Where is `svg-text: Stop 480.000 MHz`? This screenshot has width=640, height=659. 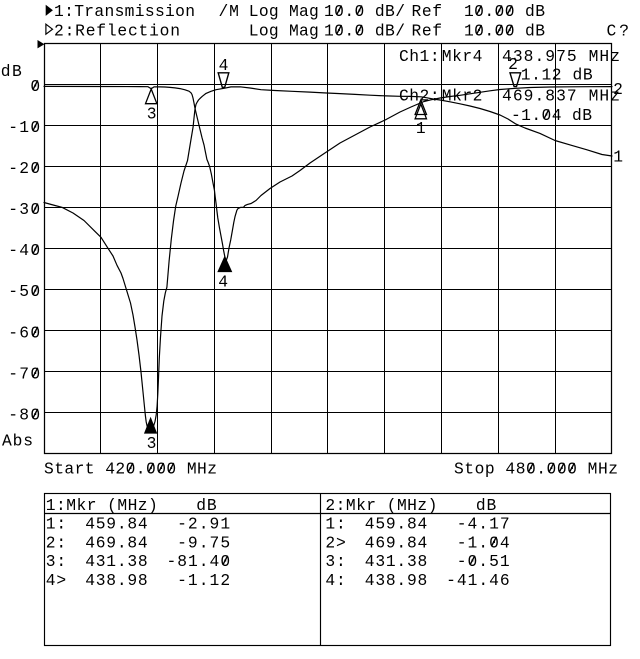
svg-text: Stop 480.000 MHz is located at coordinates (536, 468).